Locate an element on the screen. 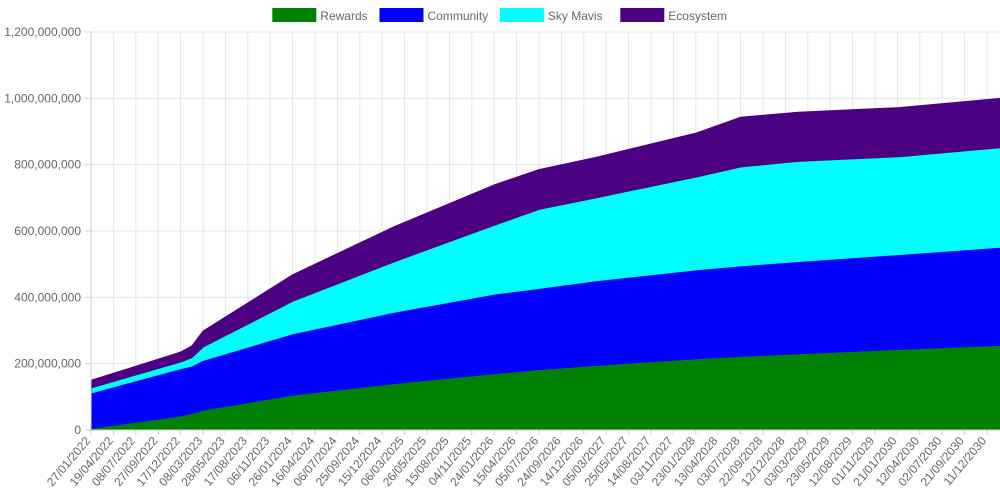 Image resolution: width=1000 pixels, height=500 pixels. legend-label: Community is located at coordinates (458, 16).